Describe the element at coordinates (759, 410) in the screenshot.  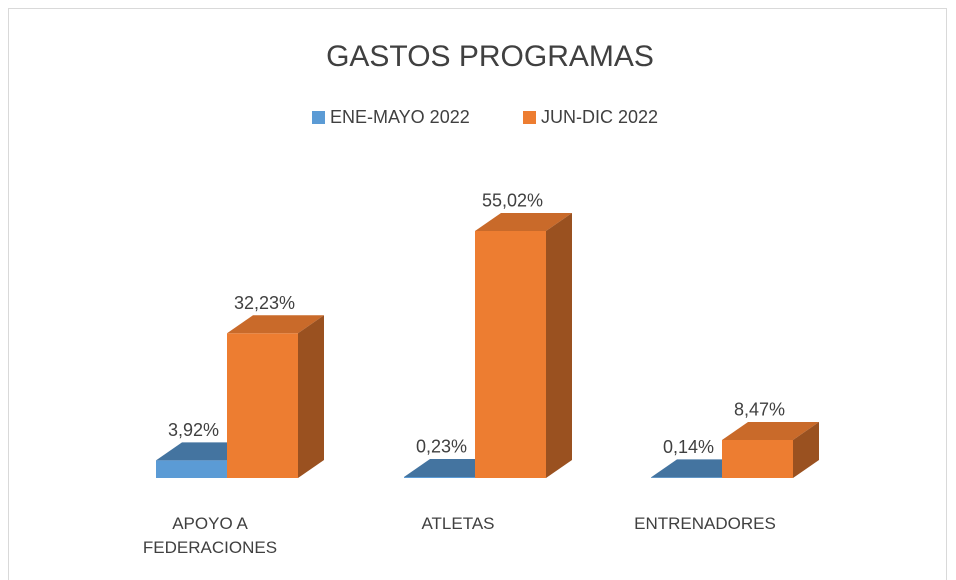
I see `data-label: 8,47%` at that location.